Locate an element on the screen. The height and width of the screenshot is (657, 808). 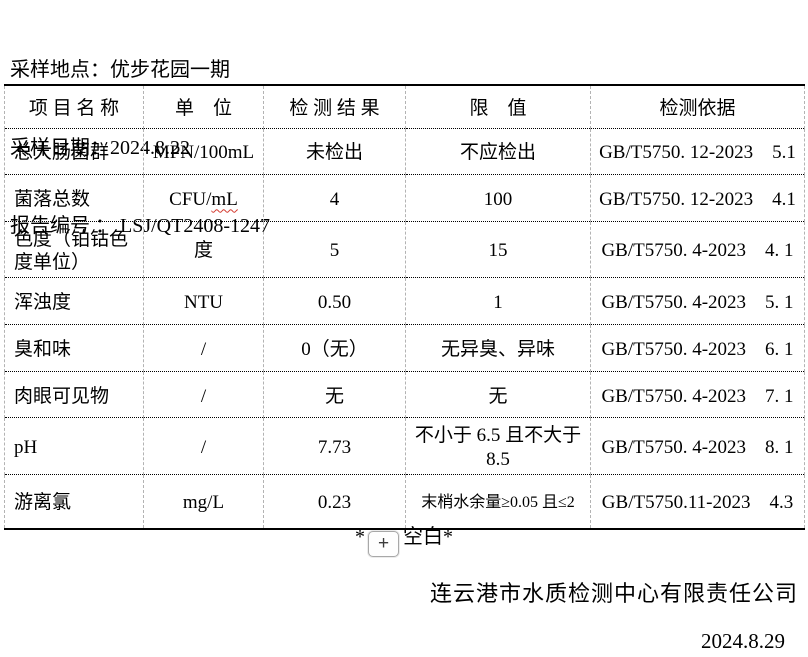
column-header-item-name: 项 目 名 称 is located at coordinates (74, 107).